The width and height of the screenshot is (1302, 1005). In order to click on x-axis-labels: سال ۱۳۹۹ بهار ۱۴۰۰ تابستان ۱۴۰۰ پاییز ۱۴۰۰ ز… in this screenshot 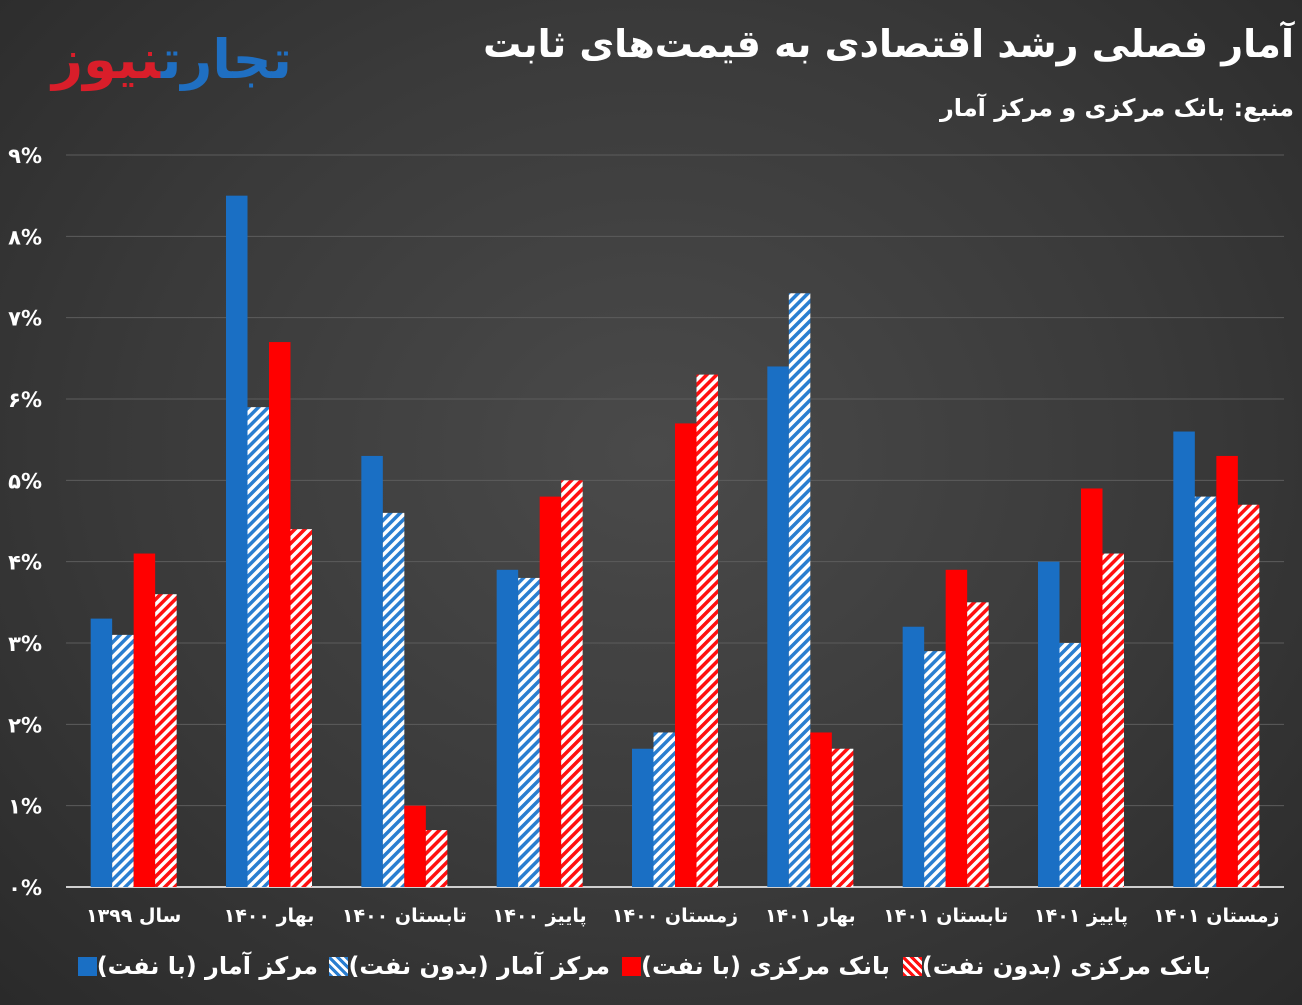, I will do `click(682, 916)`.